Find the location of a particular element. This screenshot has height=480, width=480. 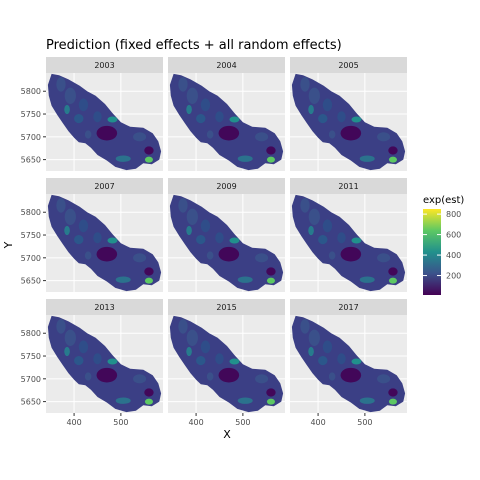

facet-strip-label: 2013 is located at coordinates (104, 307).